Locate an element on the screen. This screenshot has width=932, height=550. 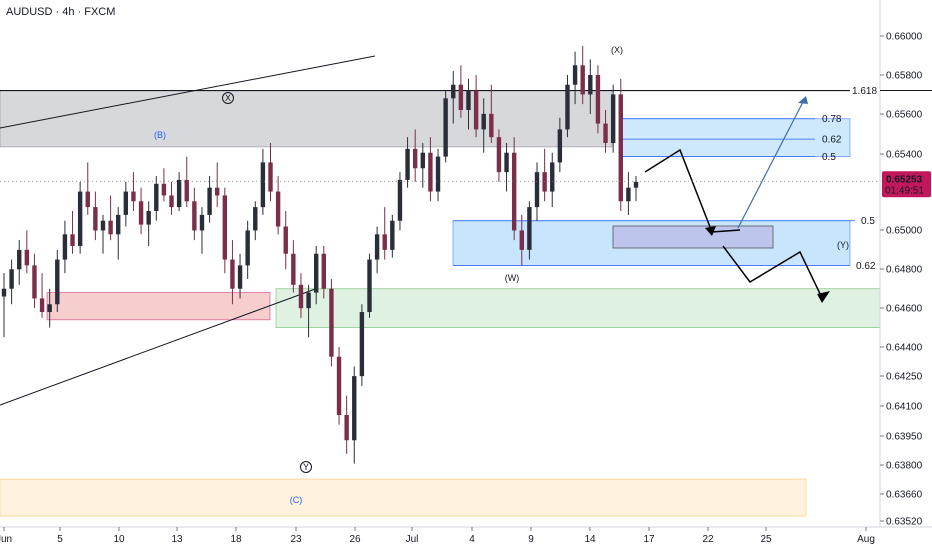
x-tick-label: Aug is located at coordinates (866, 539).